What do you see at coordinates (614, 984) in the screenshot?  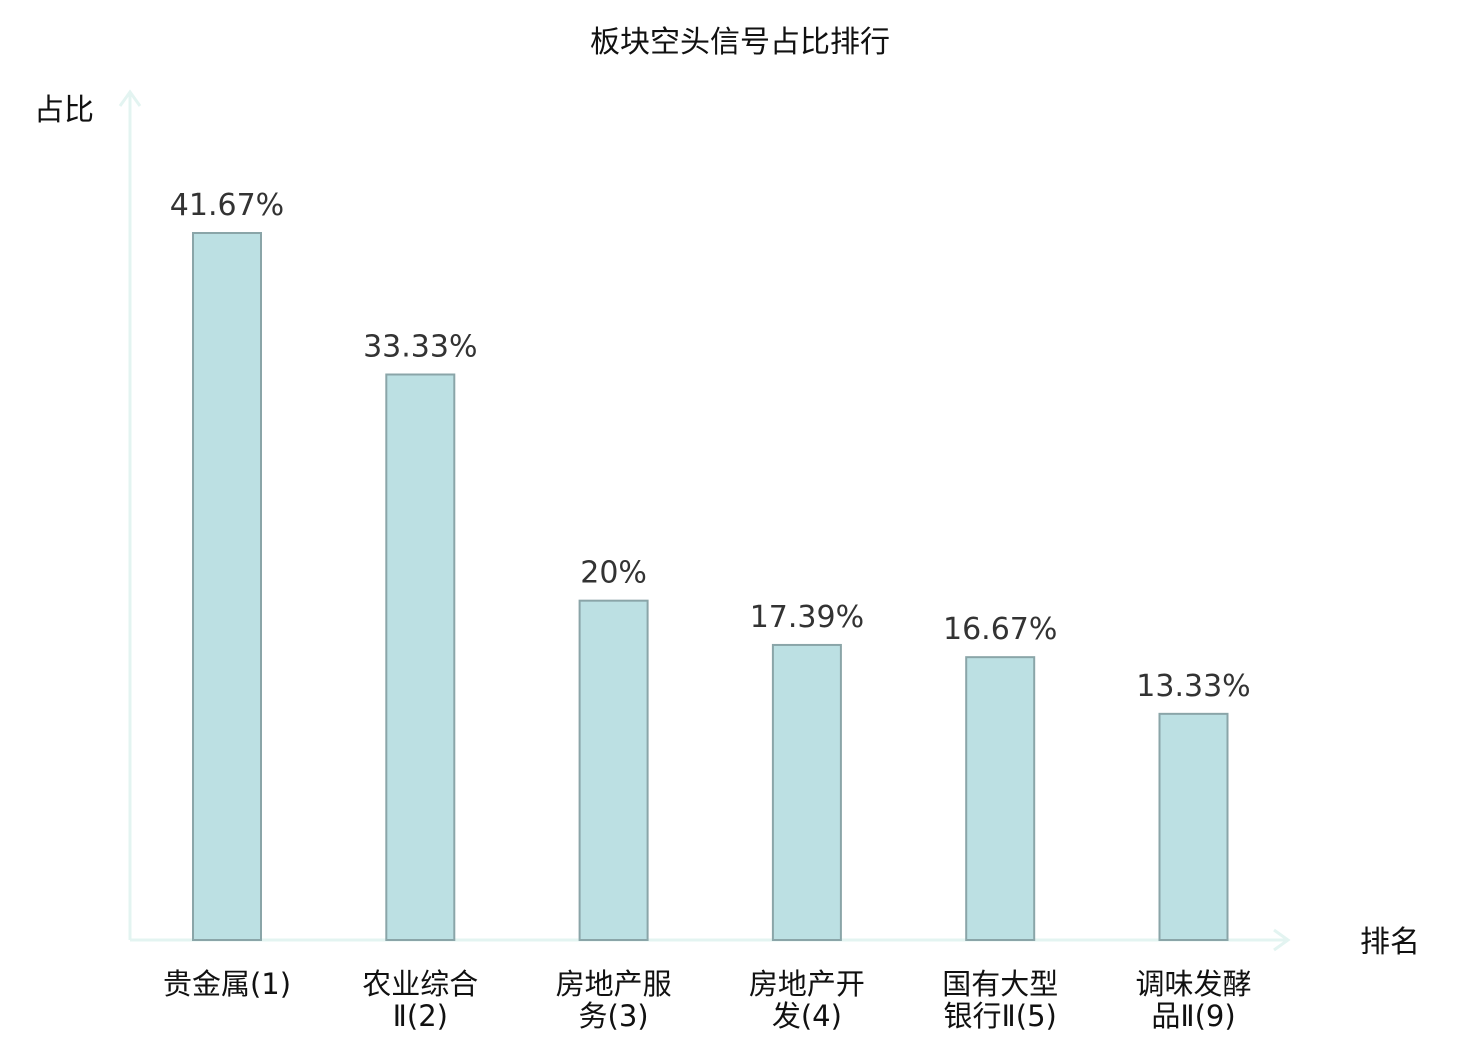 I see `category-tick-label: 房地产服` at bounding box center [614, 984].